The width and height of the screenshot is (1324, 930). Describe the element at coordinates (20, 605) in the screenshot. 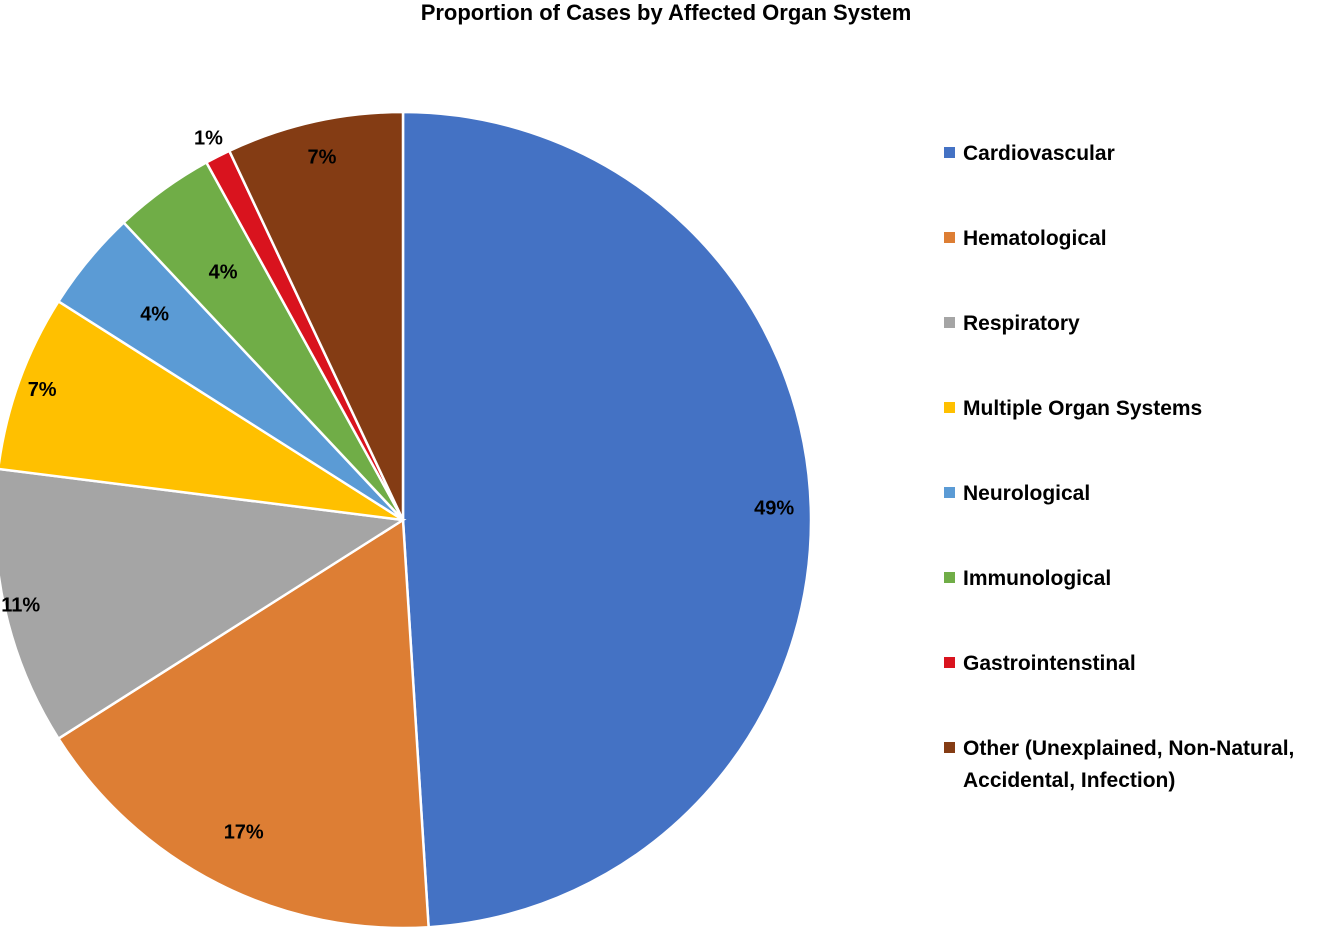

I see `data-label-respiratory: 11%` at that location.